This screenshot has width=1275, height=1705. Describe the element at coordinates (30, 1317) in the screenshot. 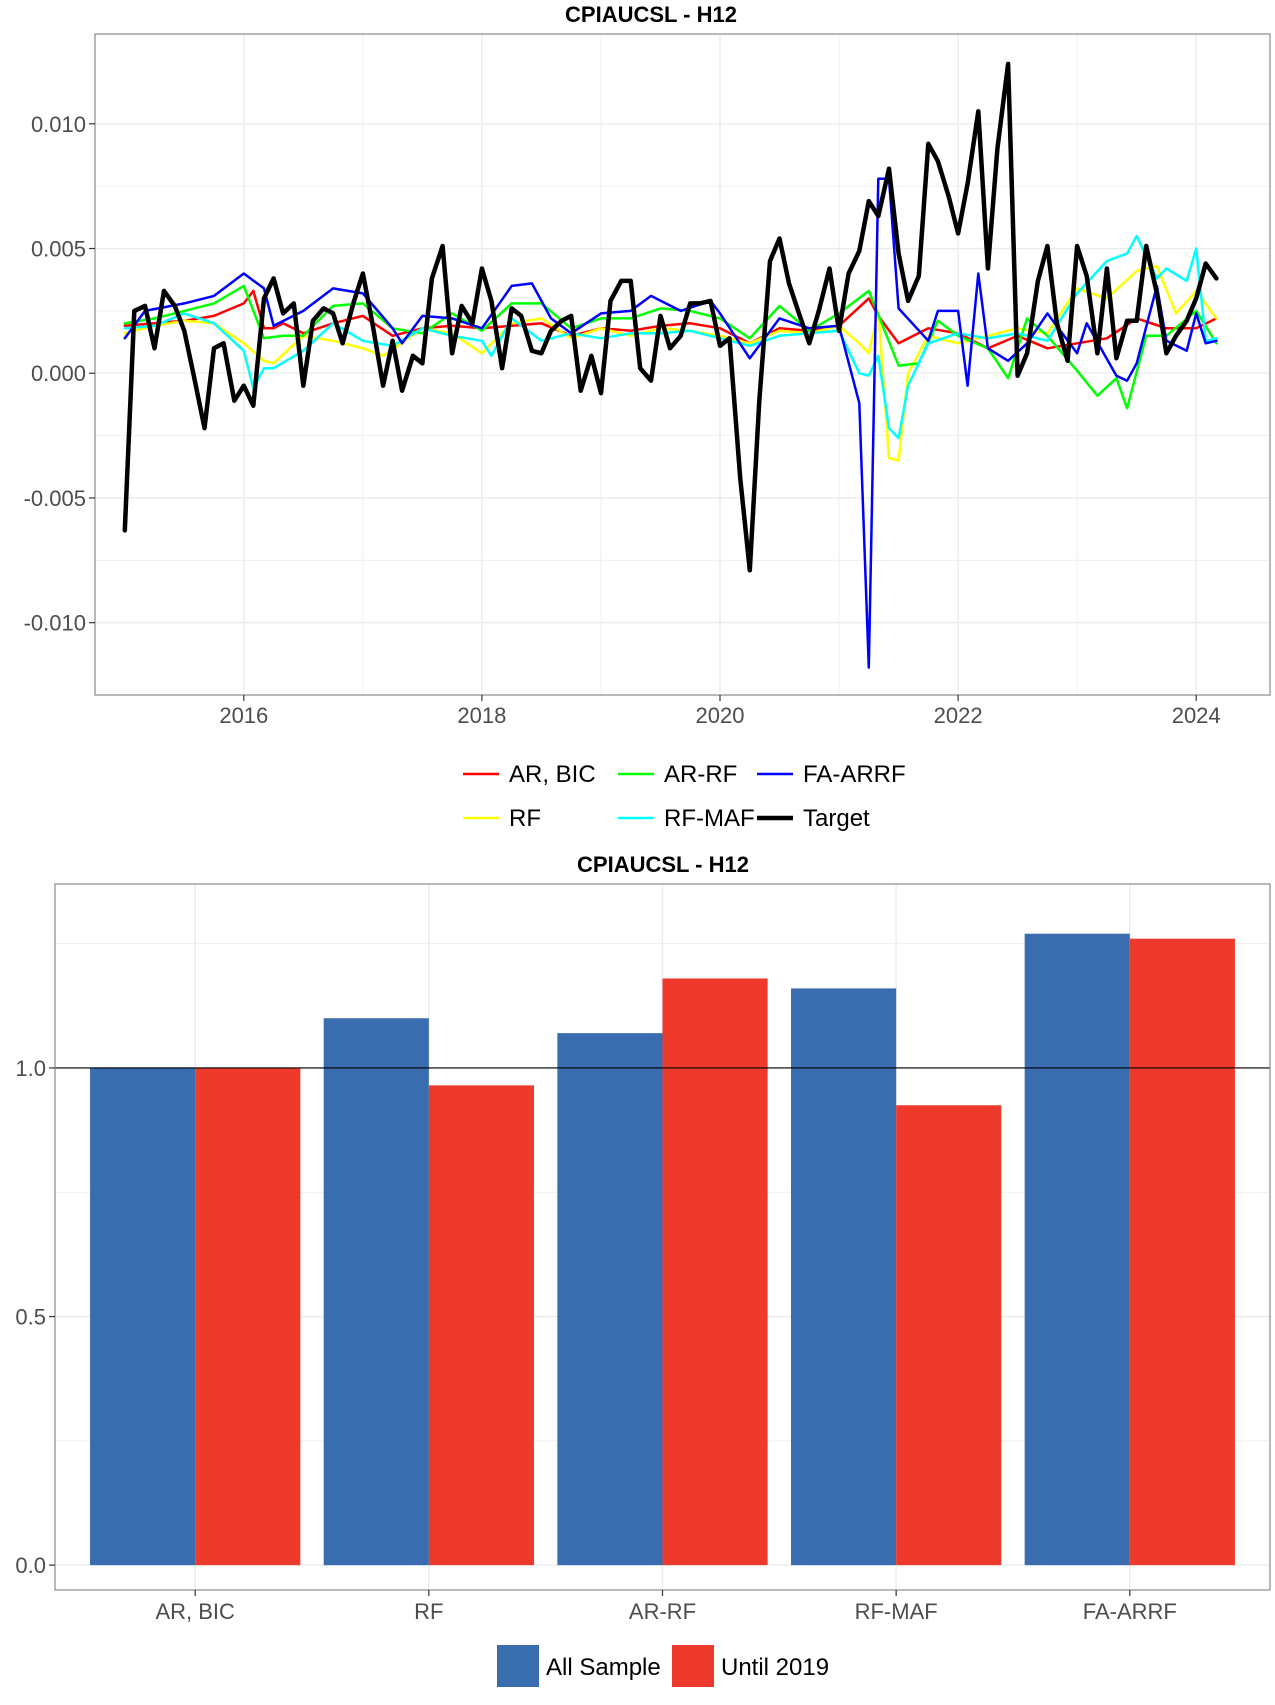

I see `y-tick-label: 0.5` at that location.